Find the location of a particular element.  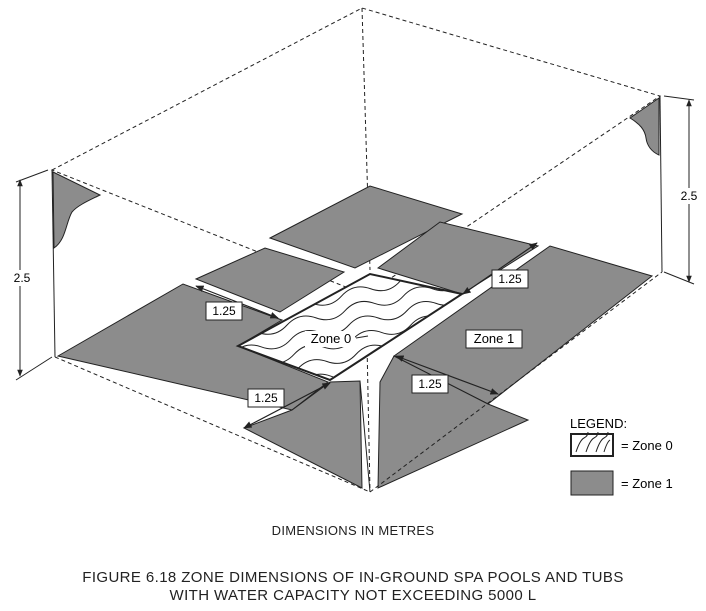

right-height-label-bg is located at coordinates (689, 196).